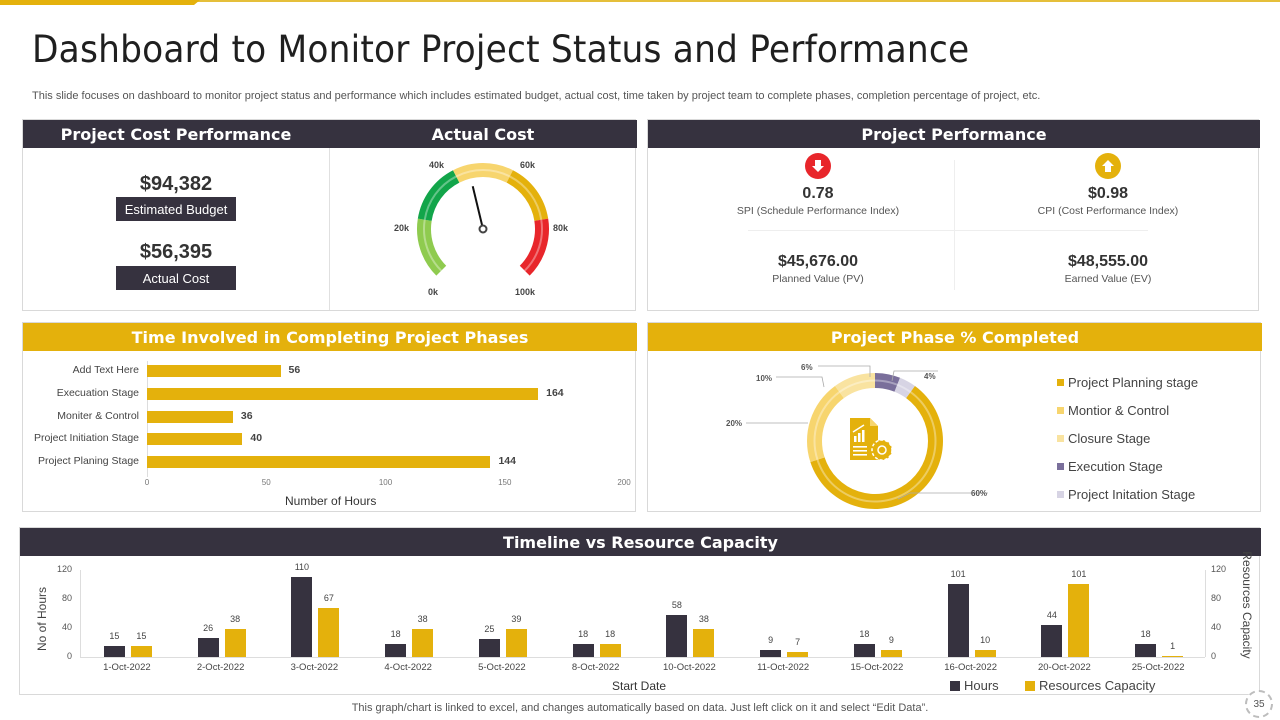 The width and height of the screenshot is (1280, 720). What do you see at coordinates (818, 193) in the screenshot?
I see `spi-value: 0.78` at bounding box center [818, 193].